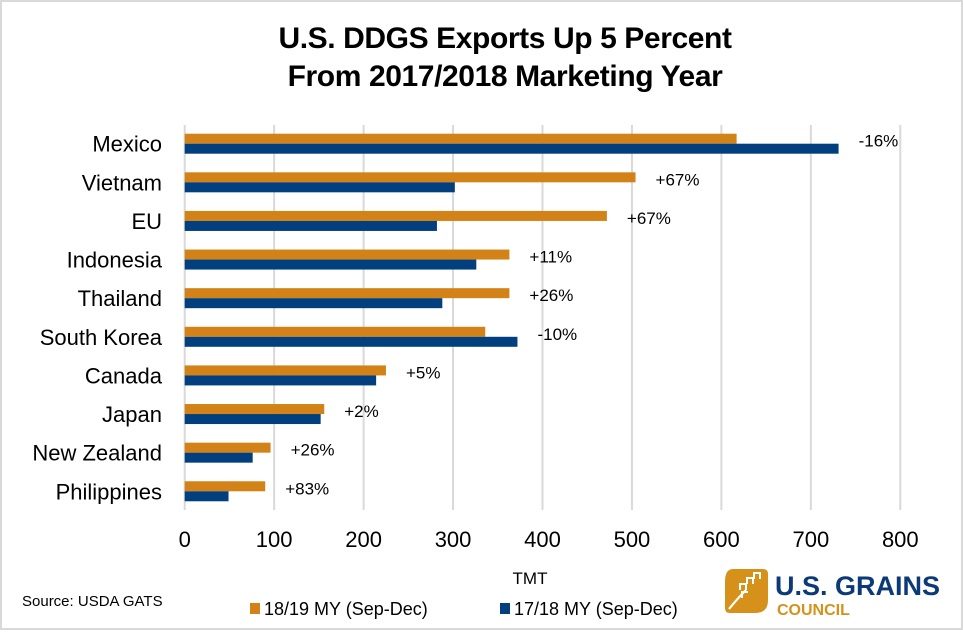 The width and height of the screenshot is (963, 632). I want to click on category-label-south-korea: South Korea, so click(101, 337).